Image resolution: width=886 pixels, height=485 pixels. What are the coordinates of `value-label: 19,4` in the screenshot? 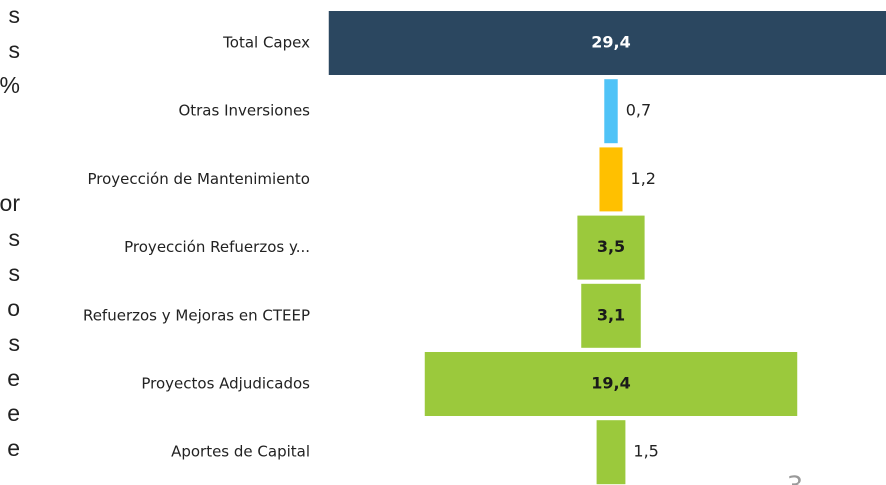 It's located at (610, 383).